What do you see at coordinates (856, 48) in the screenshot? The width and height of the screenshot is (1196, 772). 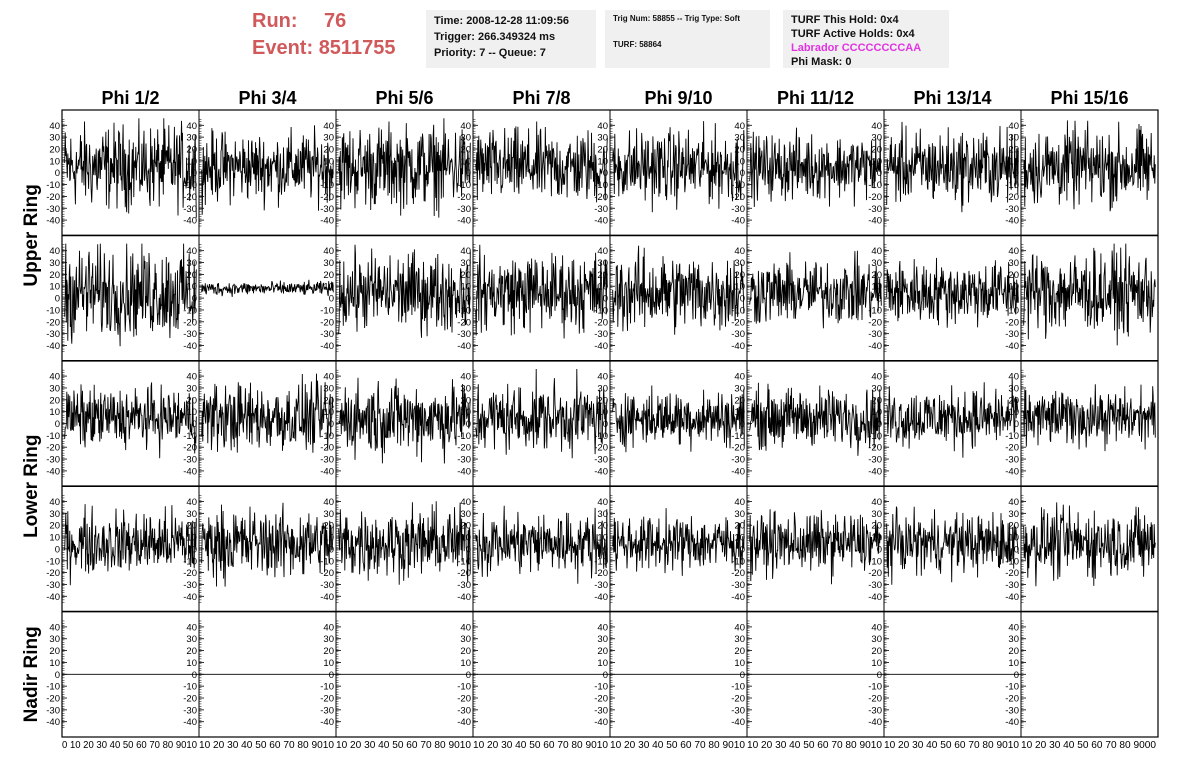 I see `labrador-line: Labrador CCCCCCCCAA` at bounding box center [856, 48].